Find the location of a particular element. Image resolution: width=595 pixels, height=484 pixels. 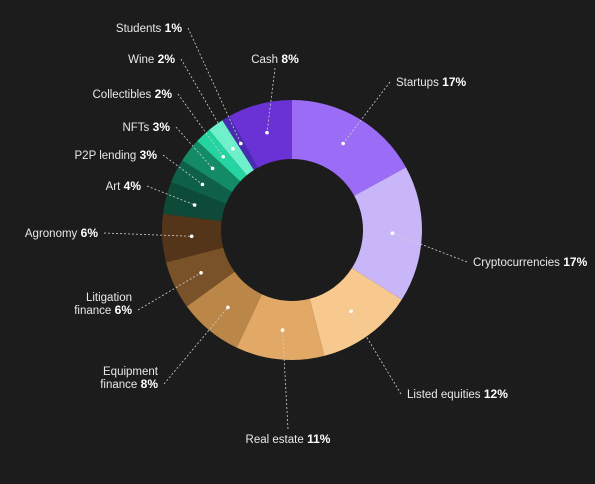

slice-marker-cryptocurrencies is located at coordinates (392, 233).